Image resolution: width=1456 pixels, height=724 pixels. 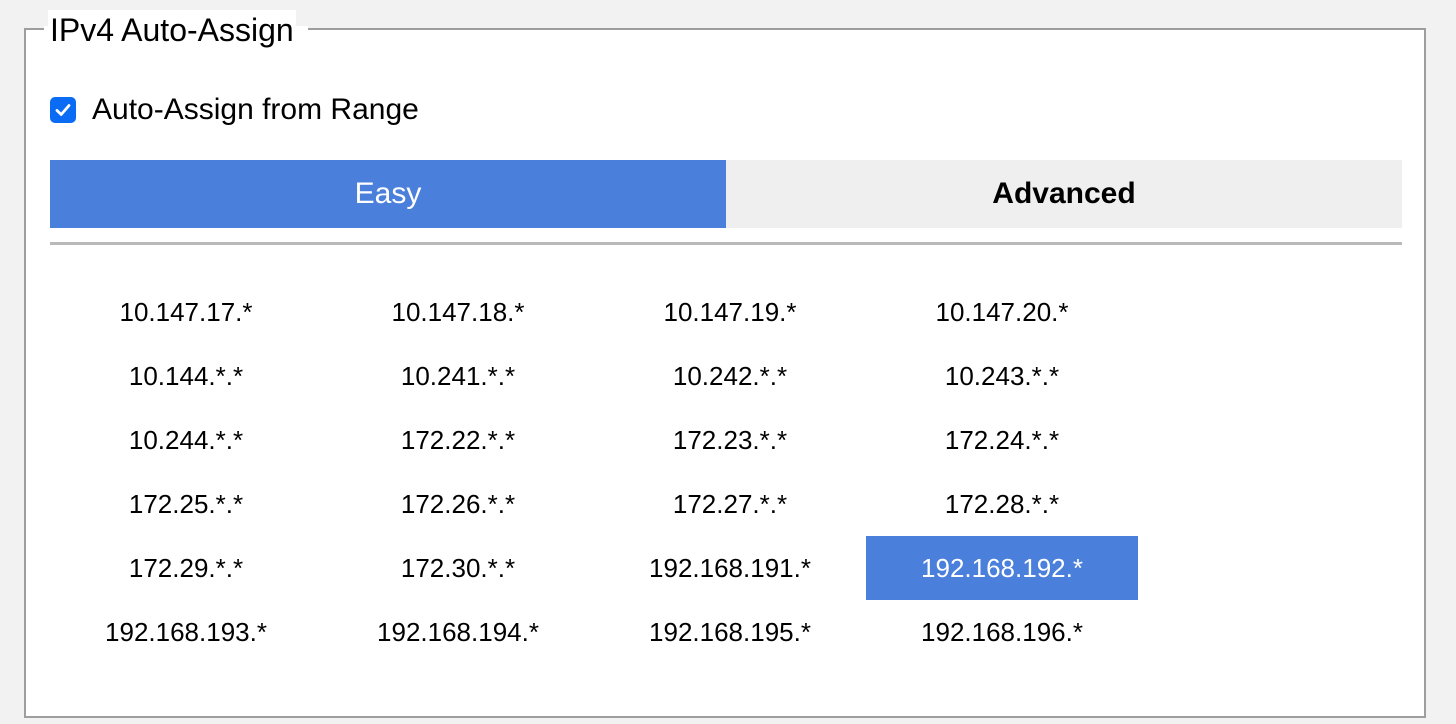 I want to click on range-option: 192.168.196.*, so click(x=1002, y=631).